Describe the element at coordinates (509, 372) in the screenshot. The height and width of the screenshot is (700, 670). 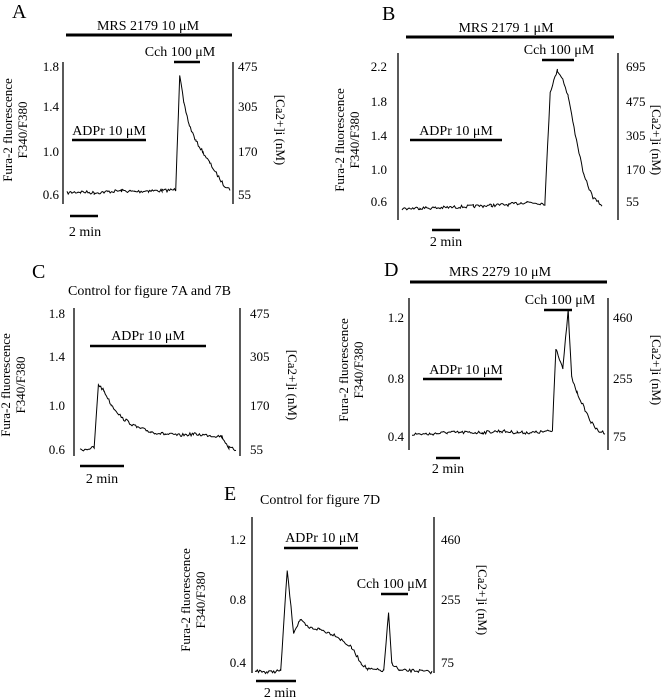
I see `calcium-trace-d` at that location.